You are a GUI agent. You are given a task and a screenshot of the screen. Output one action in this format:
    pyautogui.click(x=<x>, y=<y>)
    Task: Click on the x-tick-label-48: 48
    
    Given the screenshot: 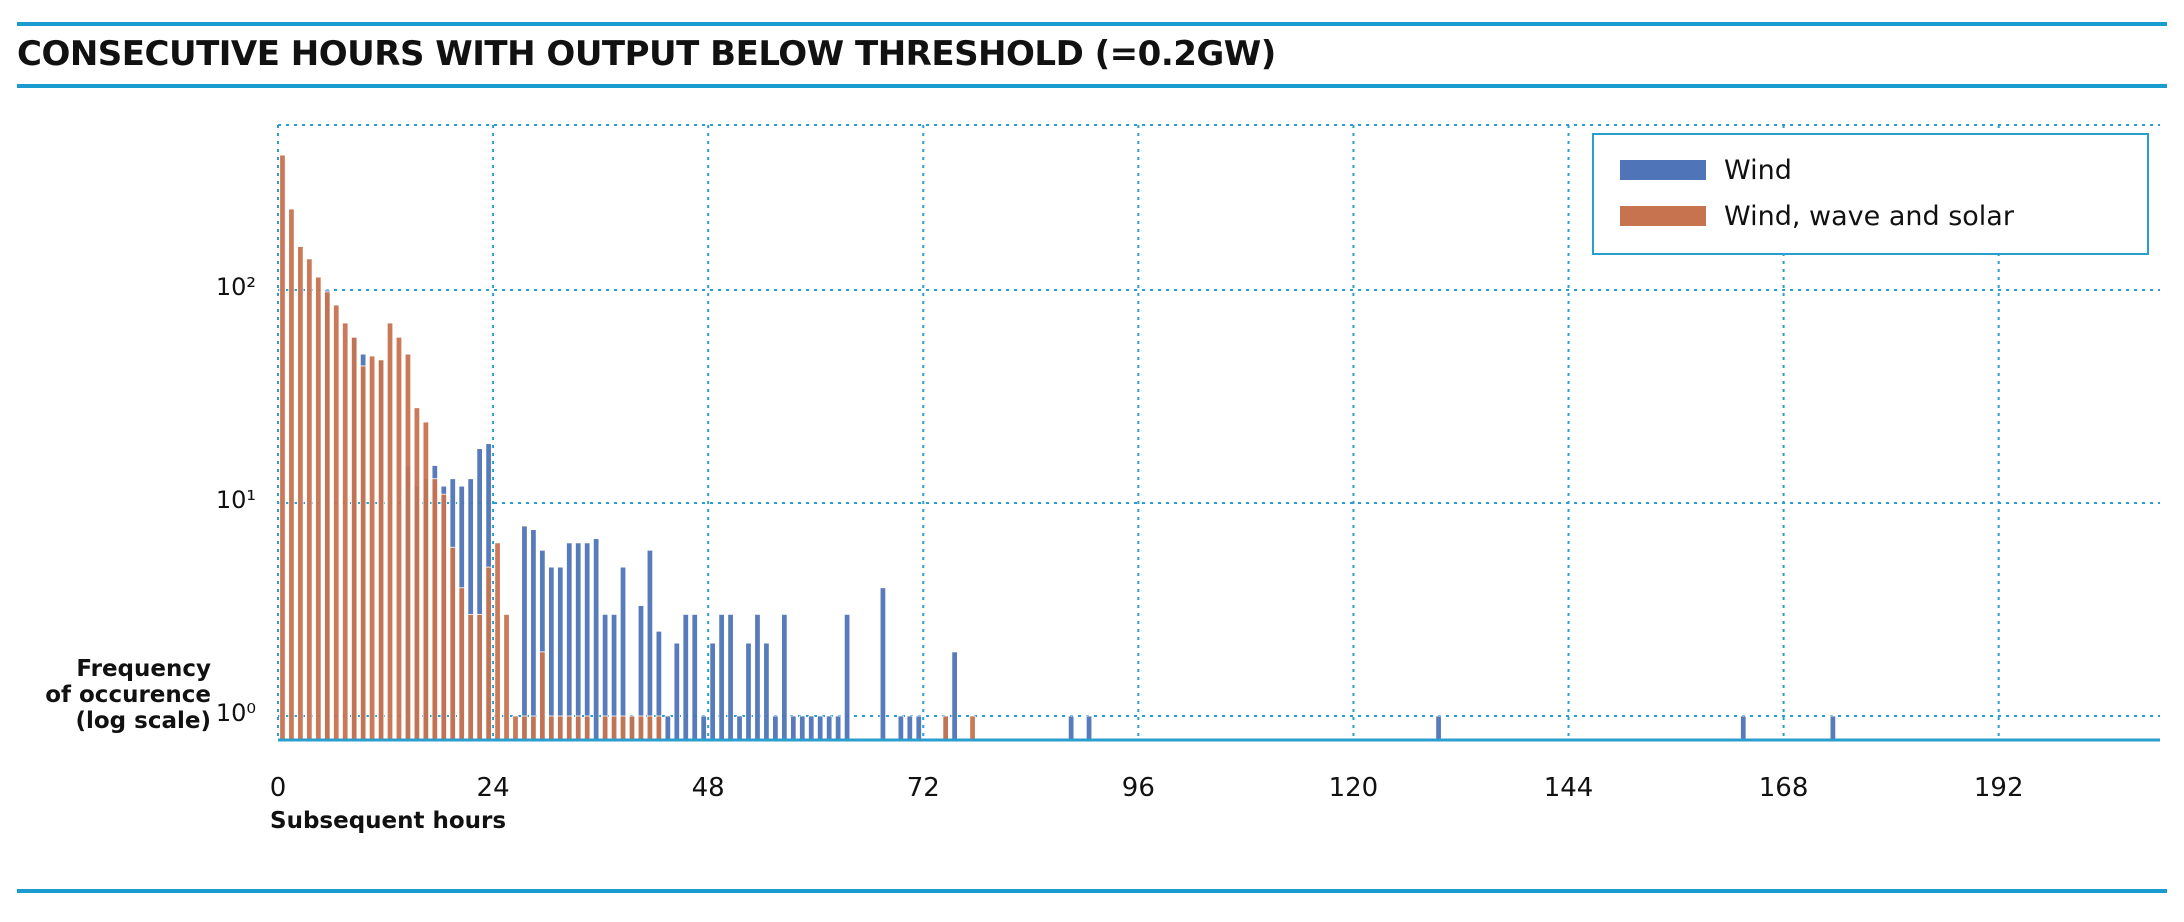 What is the action you would take?
    pyautogui.click(x=708, y=788)
    